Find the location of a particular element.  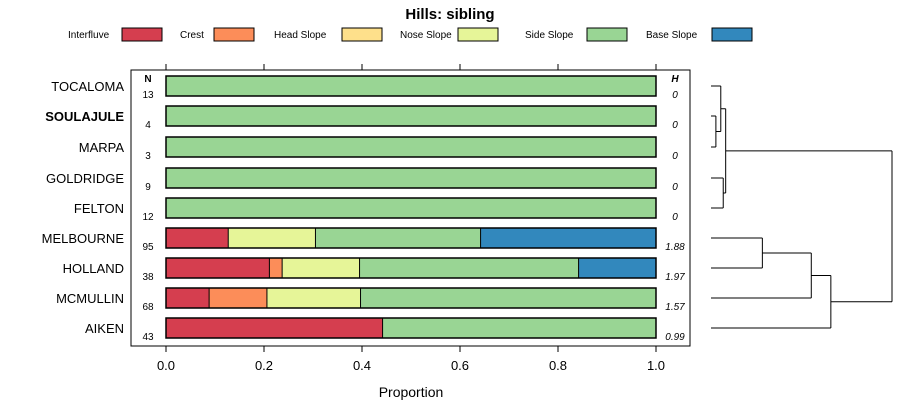

n-value-aiken: 43 is located at coordinates (148, 337).